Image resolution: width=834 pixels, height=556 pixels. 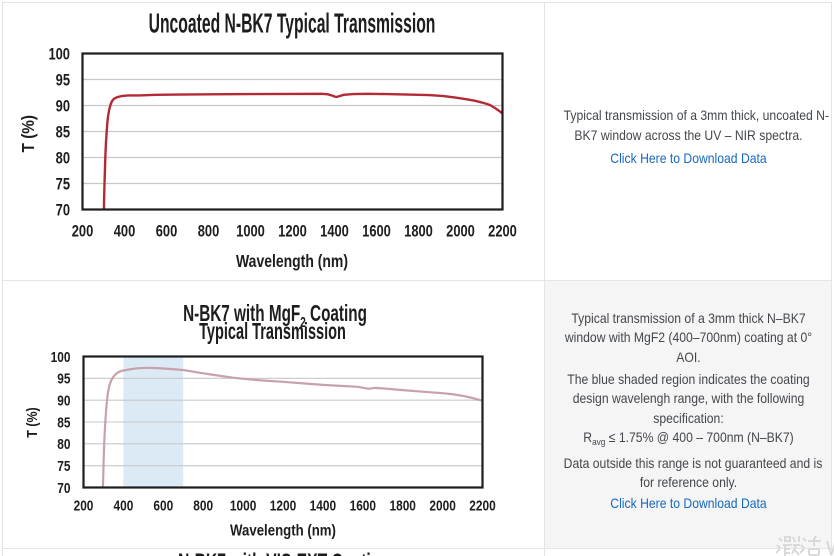 What do you see at coordinates (284, 553) in the screenshot?
I see `svg-text: N-BK7 with VIS-EXT Coating` at bounding box center [284, 553].